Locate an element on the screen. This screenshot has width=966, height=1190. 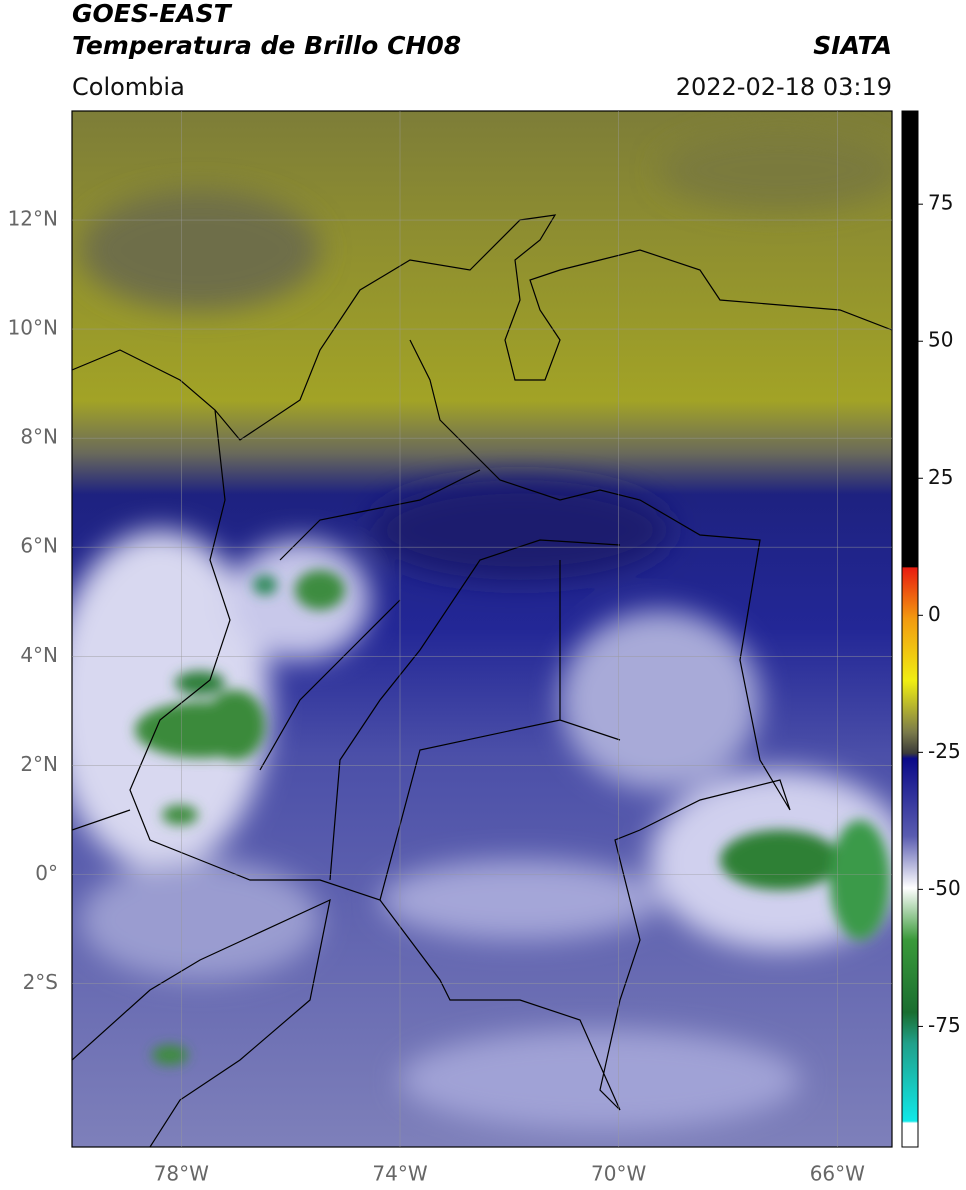
y-tick-label: 10°N is located at coordinates (33, 328).